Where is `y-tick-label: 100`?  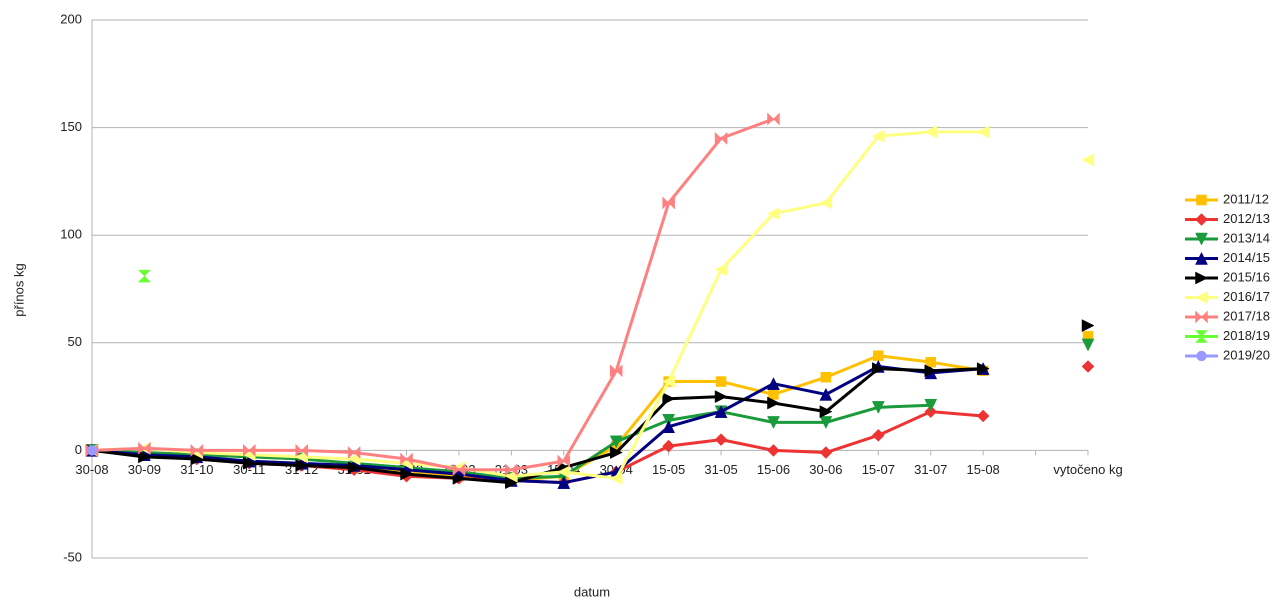
y-tick-label: 100 is located at coordinates (71, 234).